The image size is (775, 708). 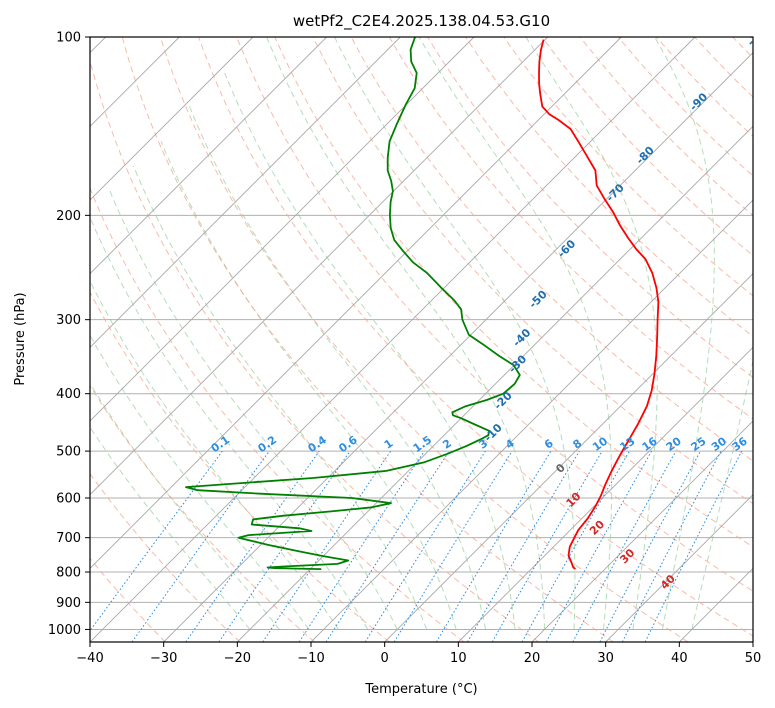 I want to click on dry-adiabat-label: -70, so click(x=615, y=192).